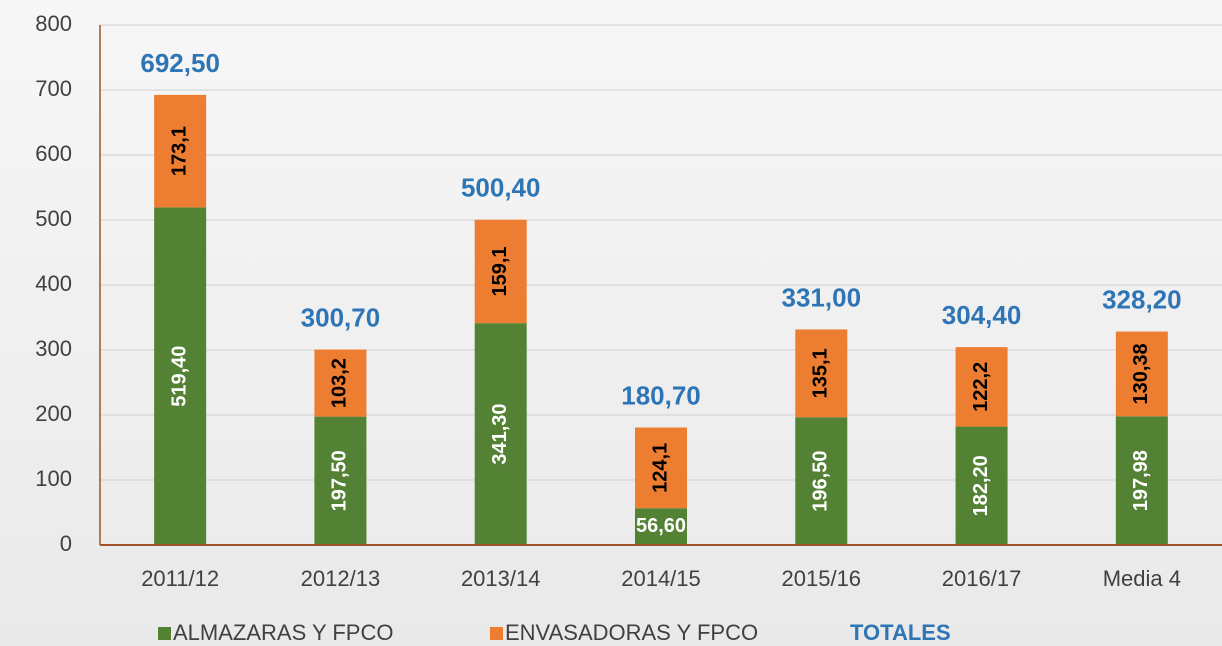 This screenshot has height=646, width=1222. I want to click on y-tick-label: 600, so click(53, 153).